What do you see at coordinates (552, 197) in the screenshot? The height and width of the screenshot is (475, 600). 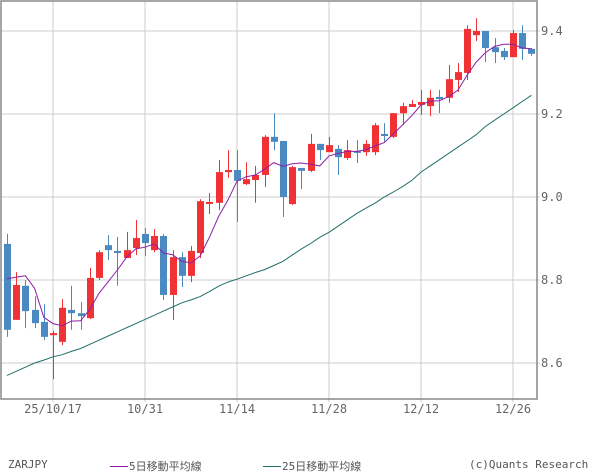 I see `y-tick-label: 9.0` at bounding box center [552, 197].